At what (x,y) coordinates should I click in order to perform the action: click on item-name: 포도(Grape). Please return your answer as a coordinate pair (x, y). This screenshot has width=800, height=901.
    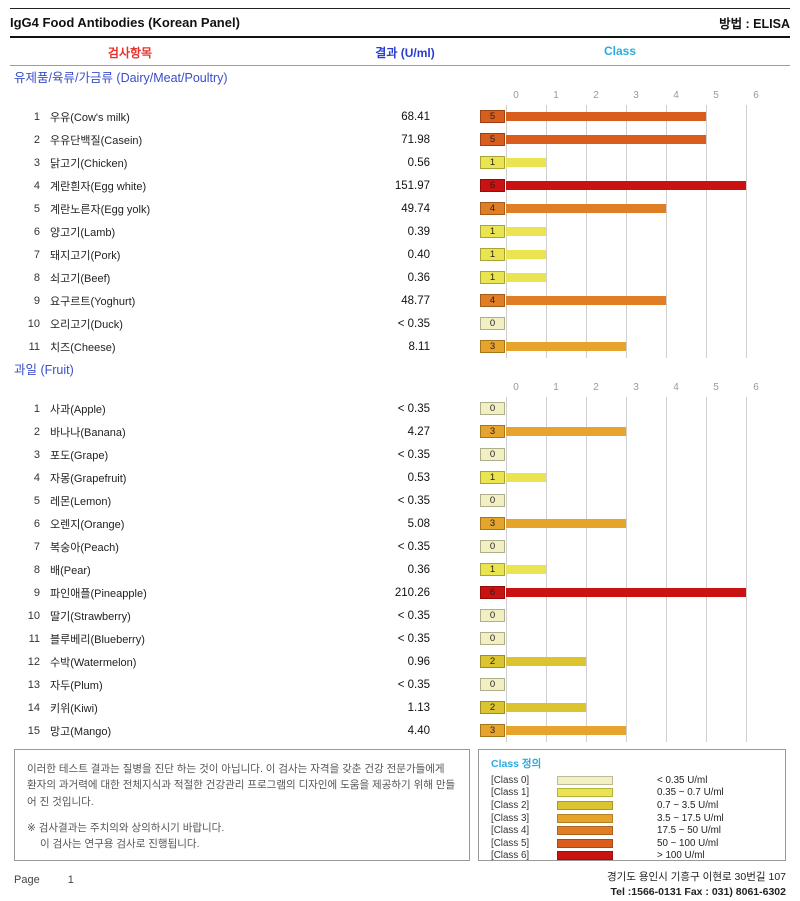
    Looking at the image, I should click on (79, 455).